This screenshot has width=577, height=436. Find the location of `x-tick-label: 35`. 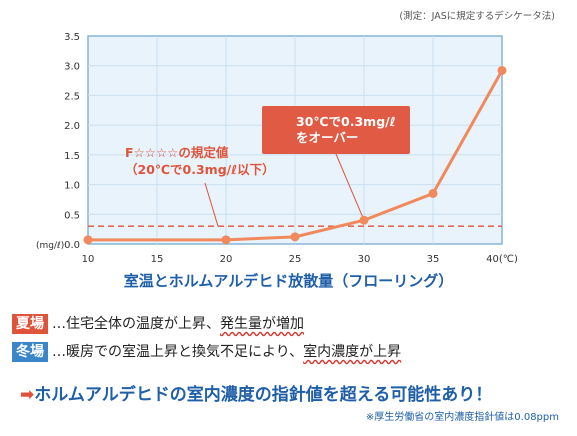

x-tick-label: 35 is located at coordinates (433, 259).